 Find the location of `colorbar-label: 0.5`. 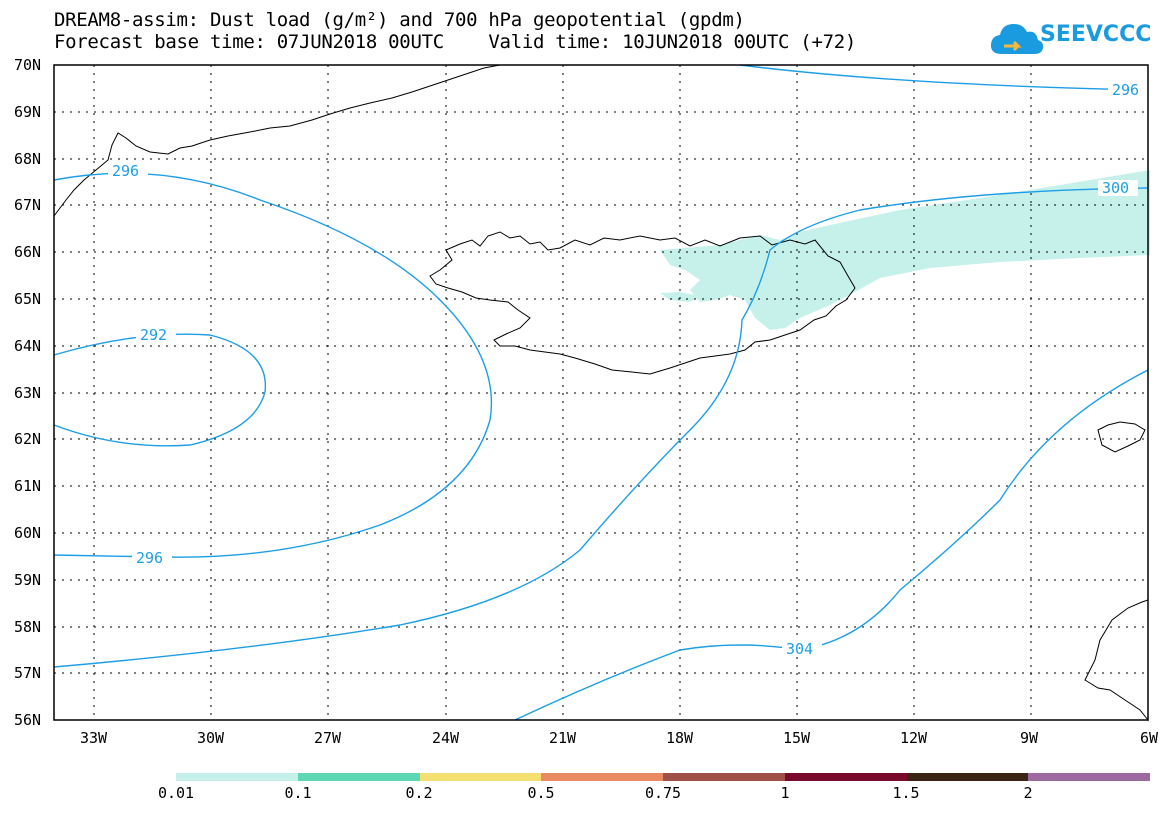

colorbar-label: 0.5 is located at coordinates (541, 793).